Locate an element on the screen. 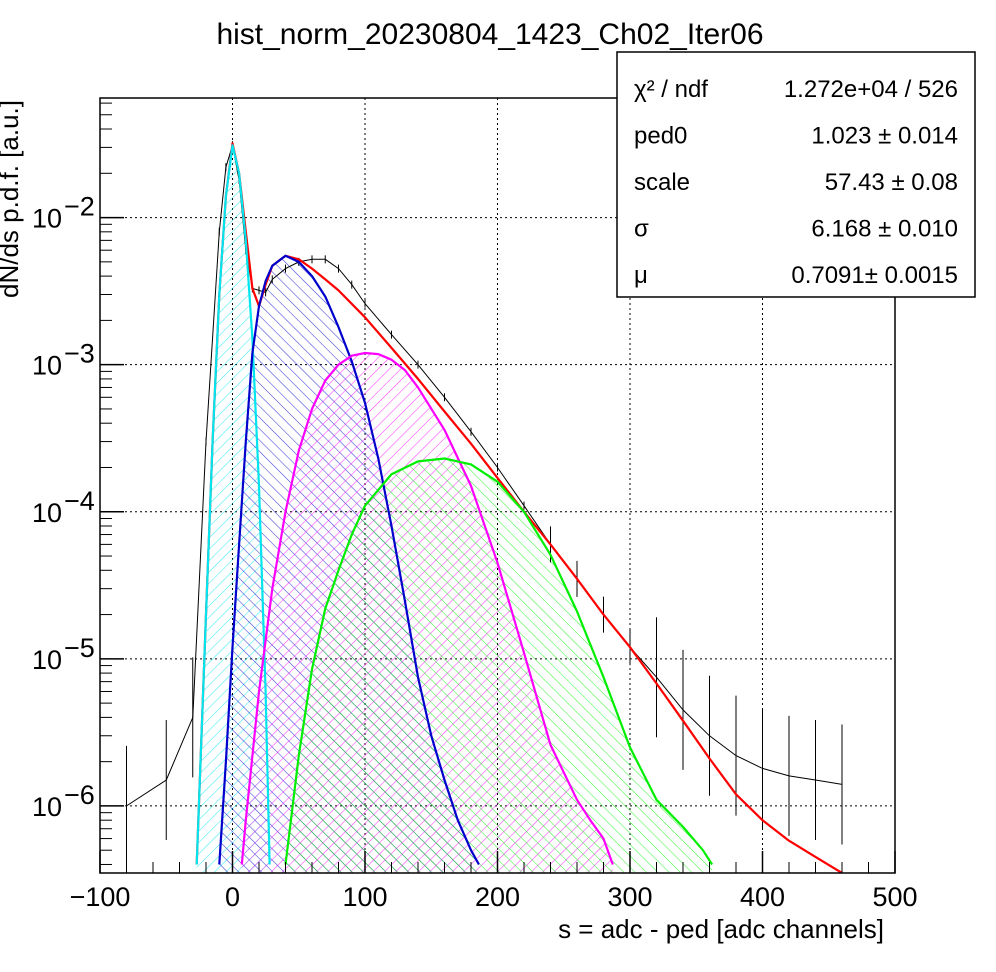  stats-label: scale is located at coordinates (662, 182).